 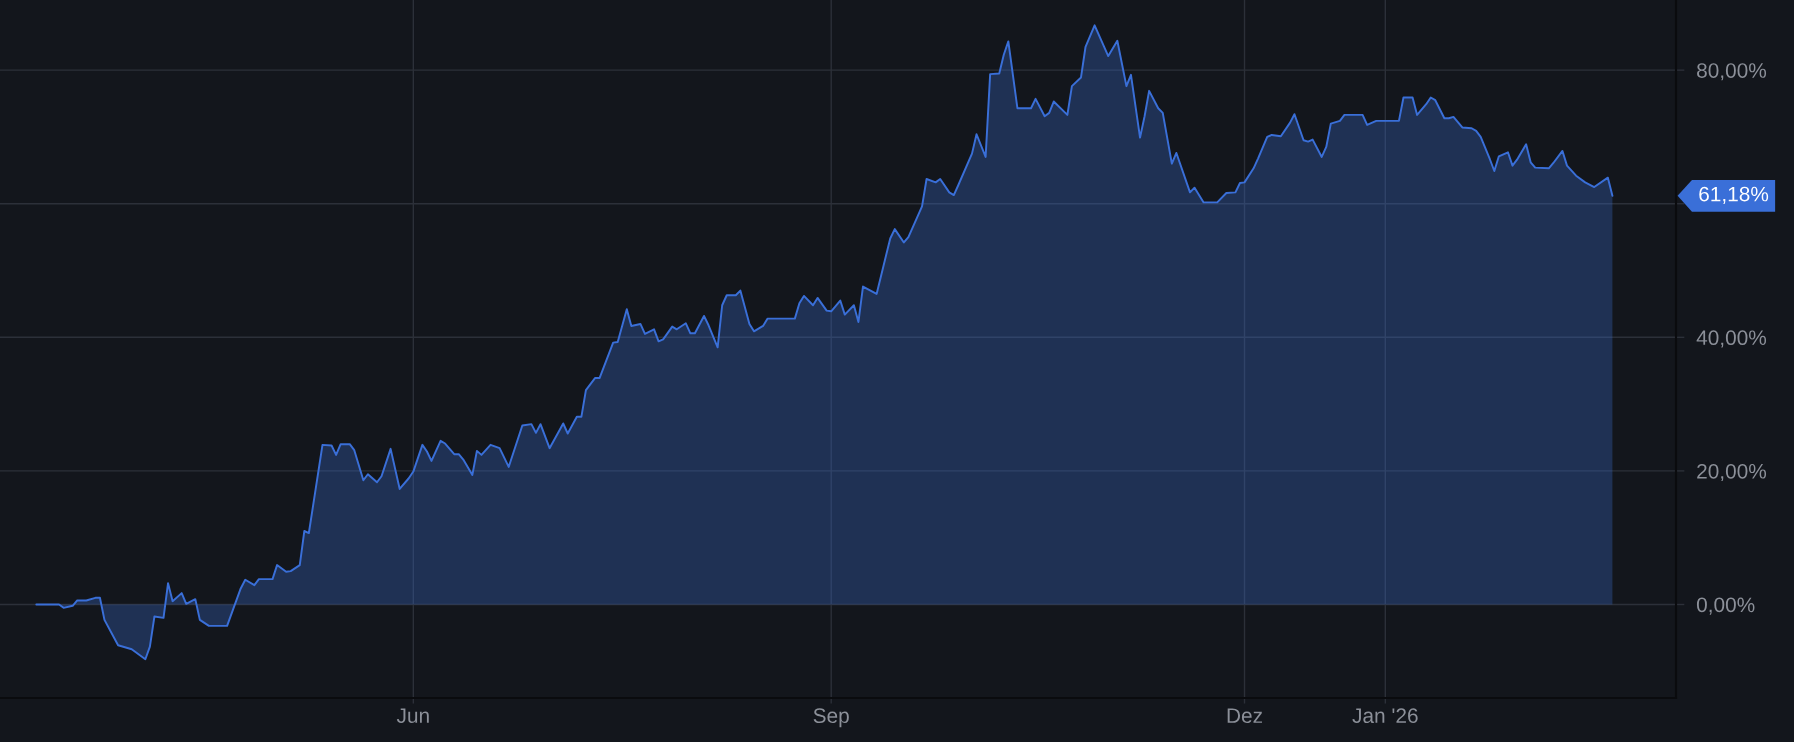 What do you see at coordinates (1734, 195) in the screenshot?
I see `text: 61,18%` at bounding box center [1734, 195].